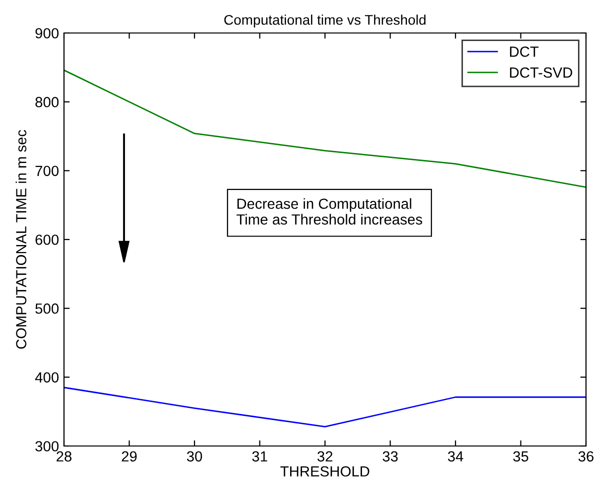 The width and height of the screenshot is (595, 486). Describe the element at coordinates (47, 171) in the screenshot. I see `y-tick-label: 700` at that location.